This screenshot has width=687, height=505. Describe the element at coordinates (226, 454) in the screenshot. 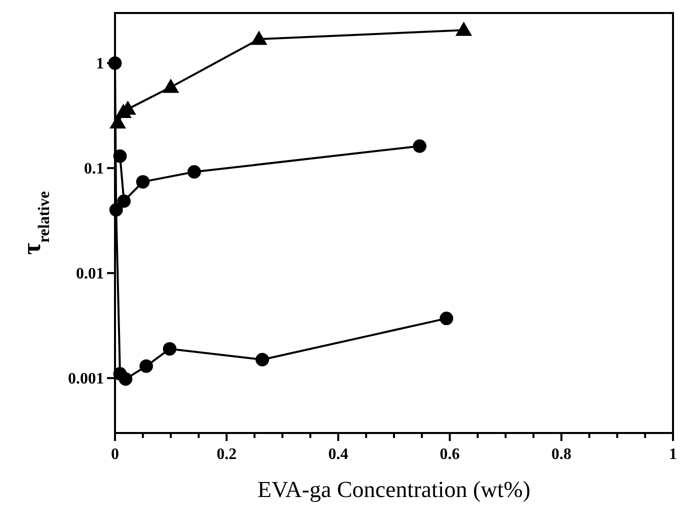

I see `x-tick-label: 0.2` at that location.